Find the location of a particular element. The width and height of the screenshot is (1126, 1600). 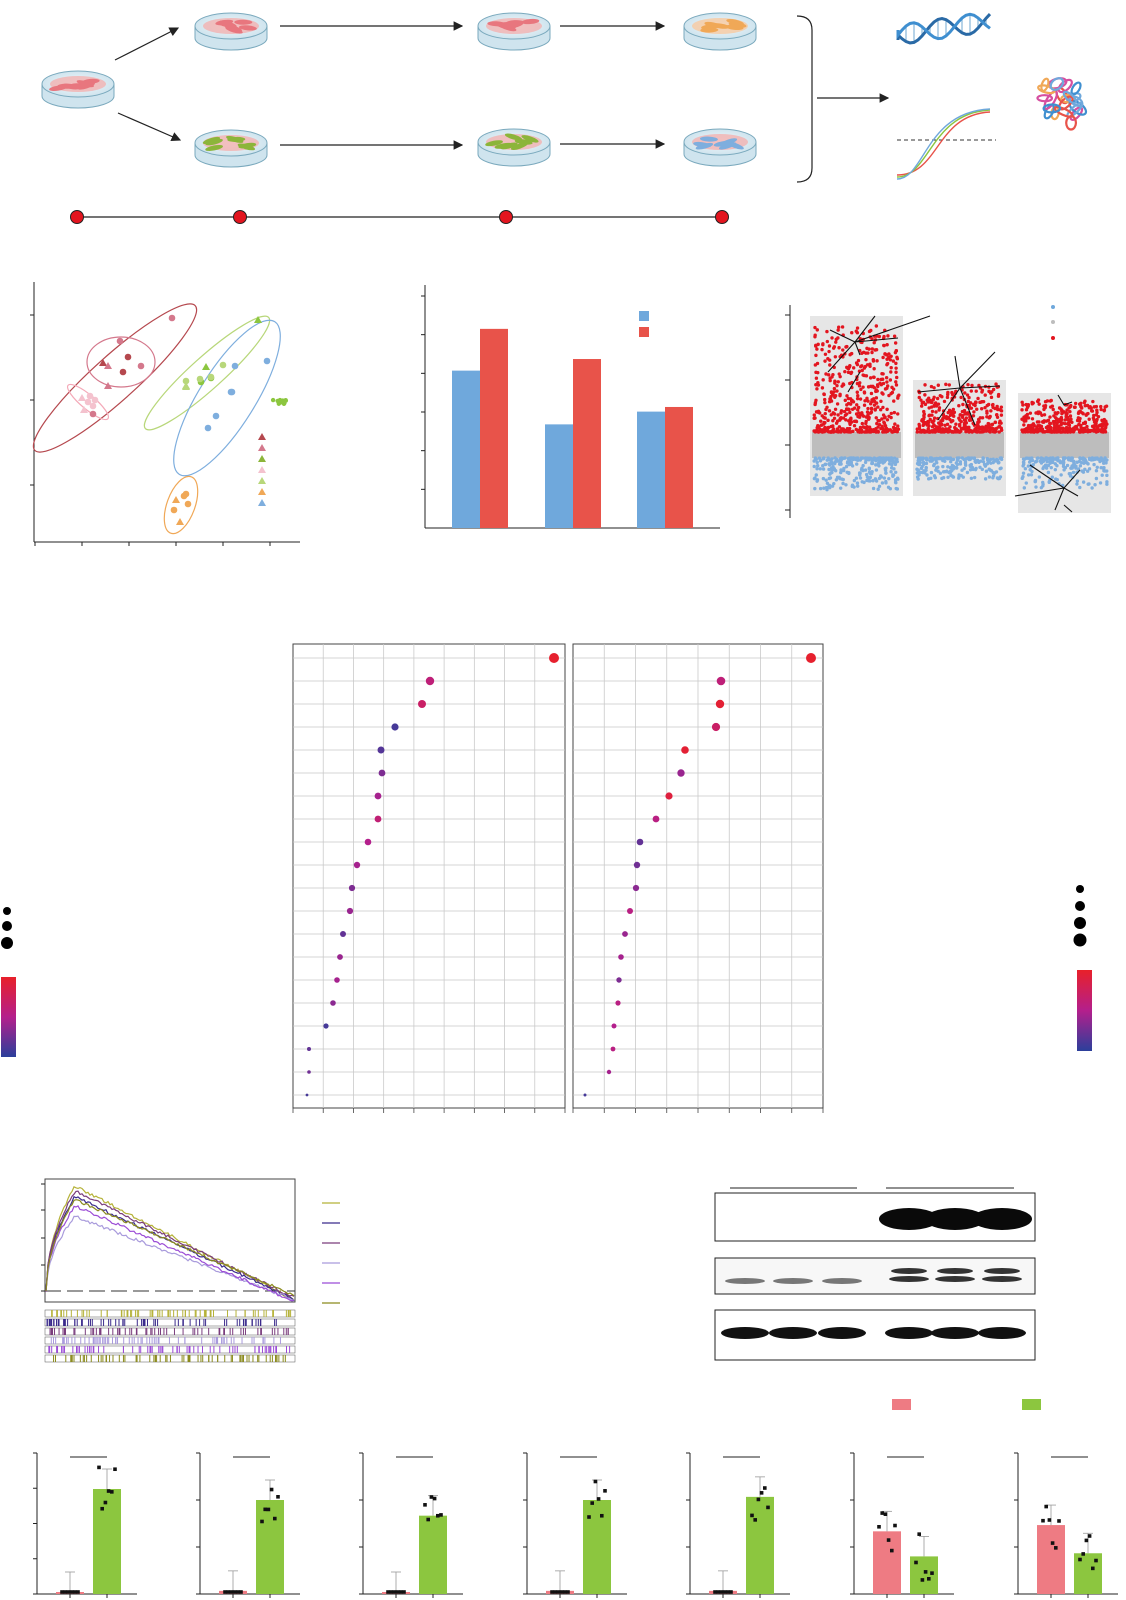

qpcr-bar-charts is located at coordinates (575, 1498).